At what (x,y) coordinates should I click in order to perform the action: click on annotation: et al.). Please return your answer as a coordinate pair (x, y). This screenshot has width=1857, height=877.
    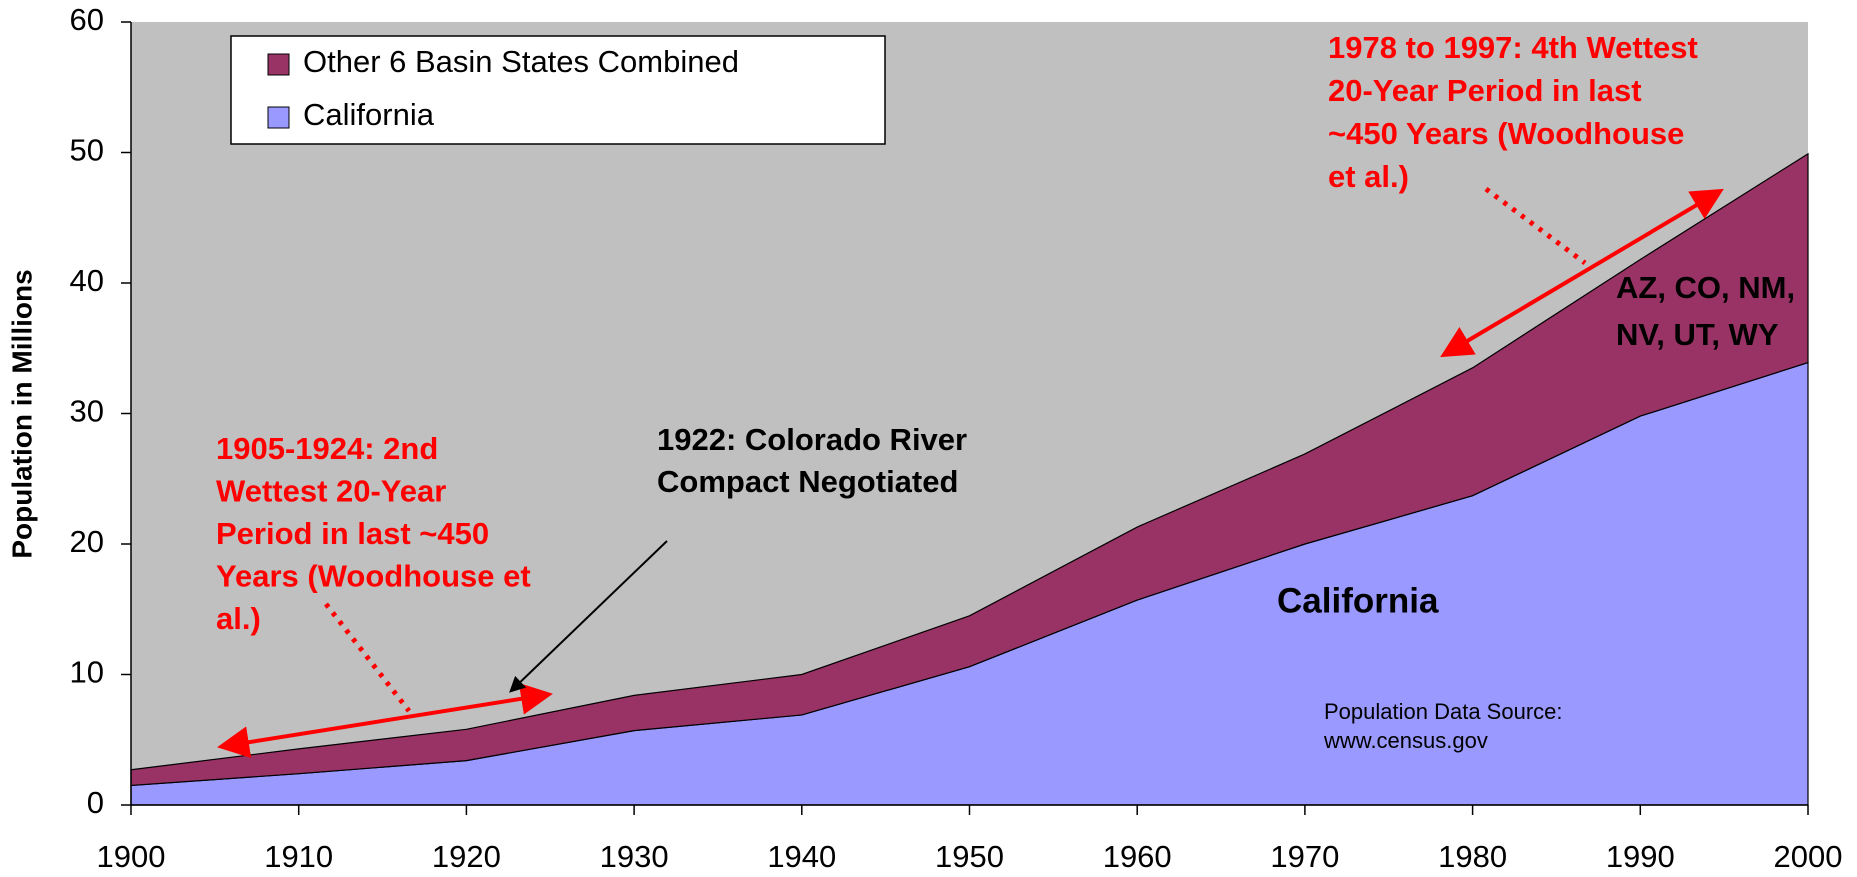
    Looking at the image, I should click on (1368, 176).